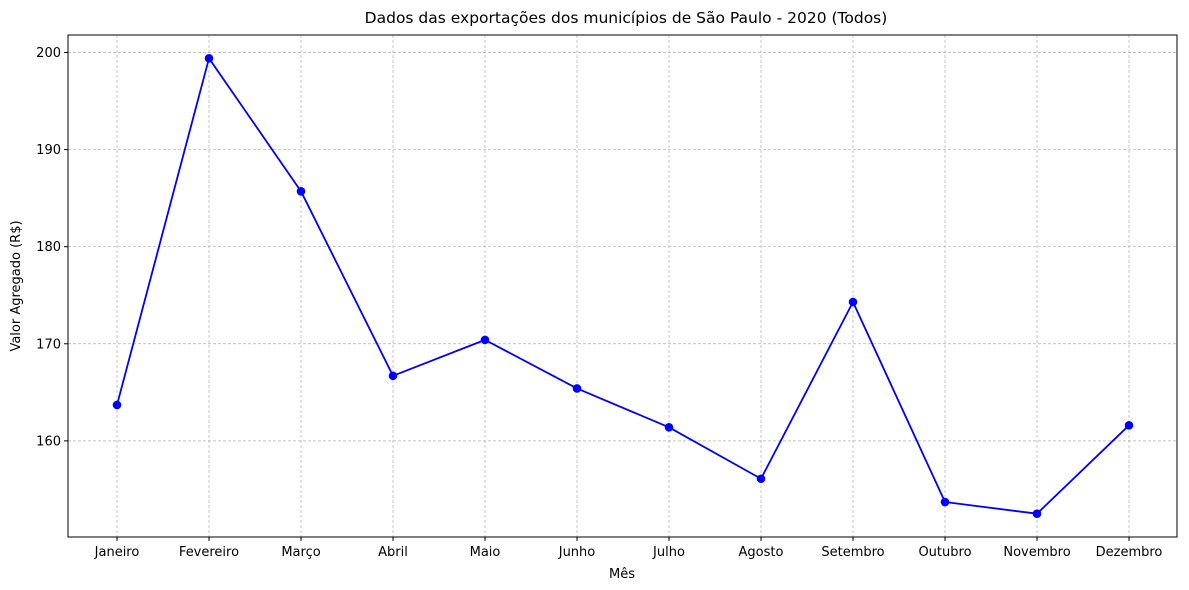 This screenshot has width=1189, height=590. Describe the element at coordinates (852, 552) in the screenshot. I see `x-tick-label: Setembro` at that location.